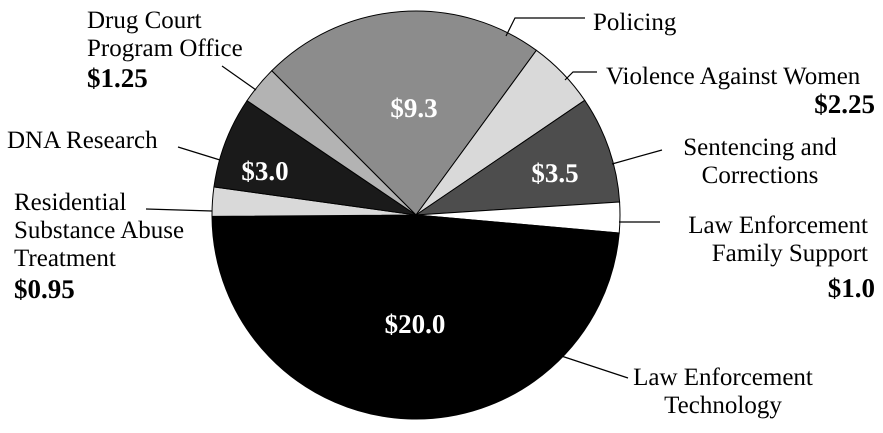  What do you see at coordinates (44, 289) in the screenshot?
I see `data-label: $0.95` at bounding box center [44, 289].